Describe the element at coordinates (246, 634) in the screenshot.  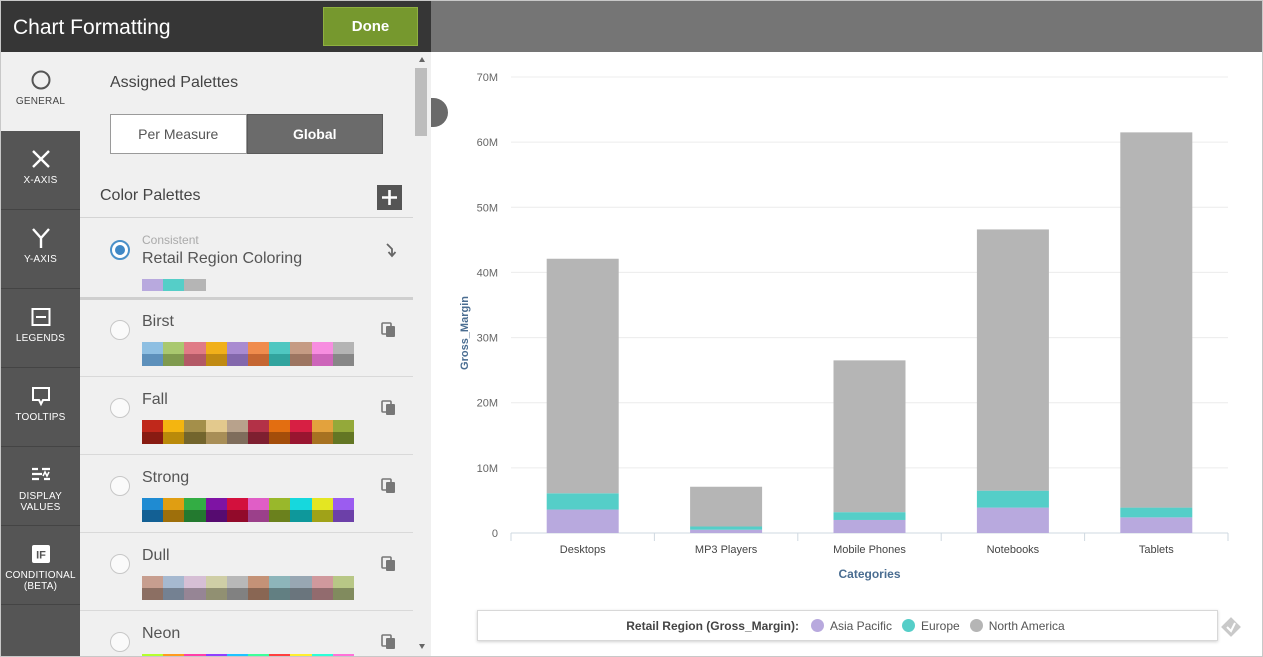
I see `palette-neon: Neon` at that location.